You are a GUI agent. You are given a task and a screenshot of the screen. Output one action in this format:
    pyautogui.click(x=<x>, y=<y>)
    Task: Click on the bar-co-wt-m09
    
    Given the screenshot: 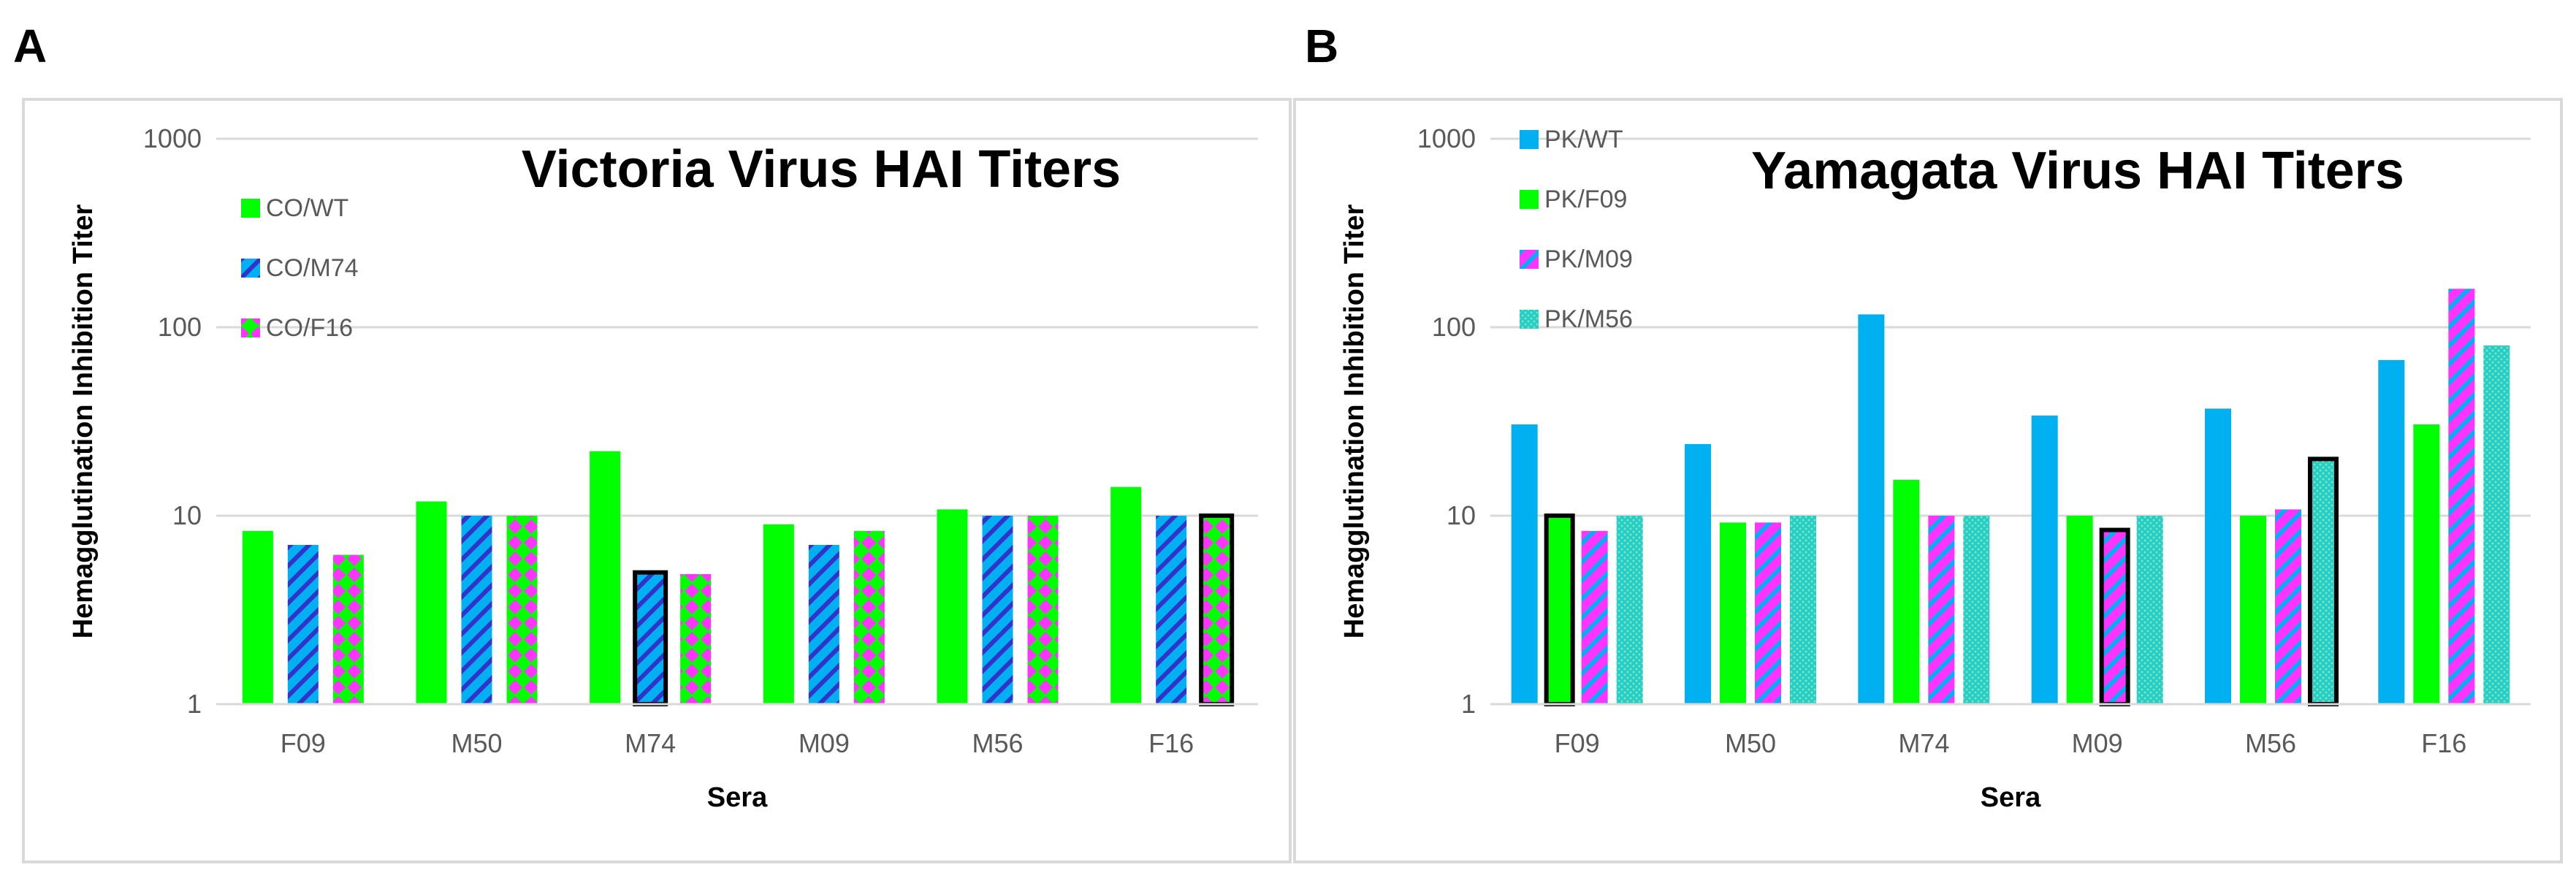 What is the action you would take?
    pyautogui.click(x=779, y=614)
    